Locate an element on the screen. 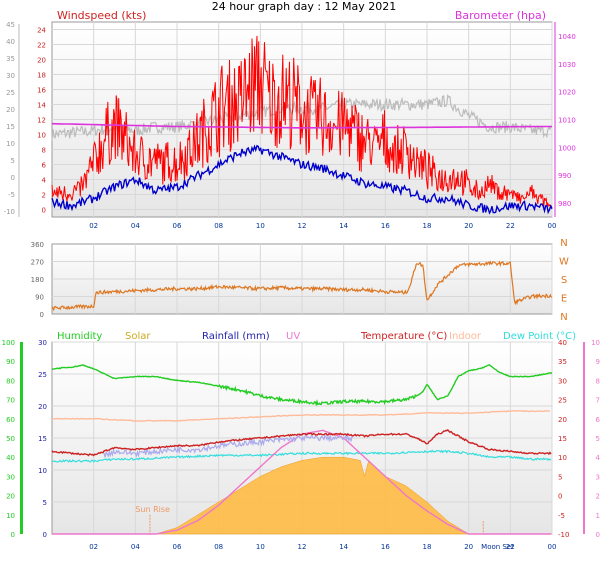 Image resolution: width=608 pixels, height=565 pixels. direction-axis-tick: 0 is located at coordinates (42, 315).